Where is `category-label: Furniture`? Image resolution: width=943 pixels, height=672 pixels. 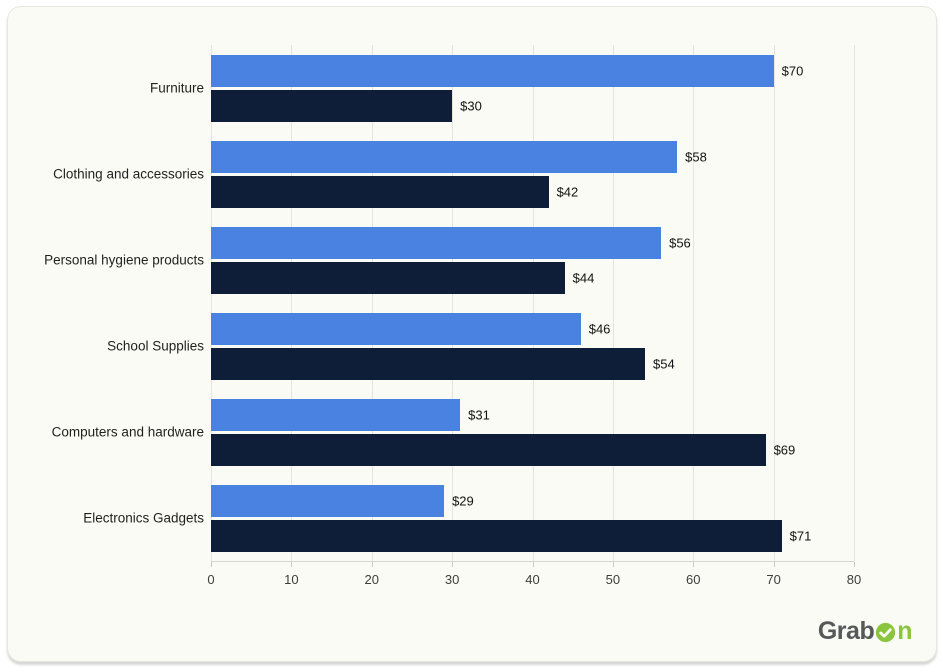 category-label: Furniture is located at coordinates (176, 88).